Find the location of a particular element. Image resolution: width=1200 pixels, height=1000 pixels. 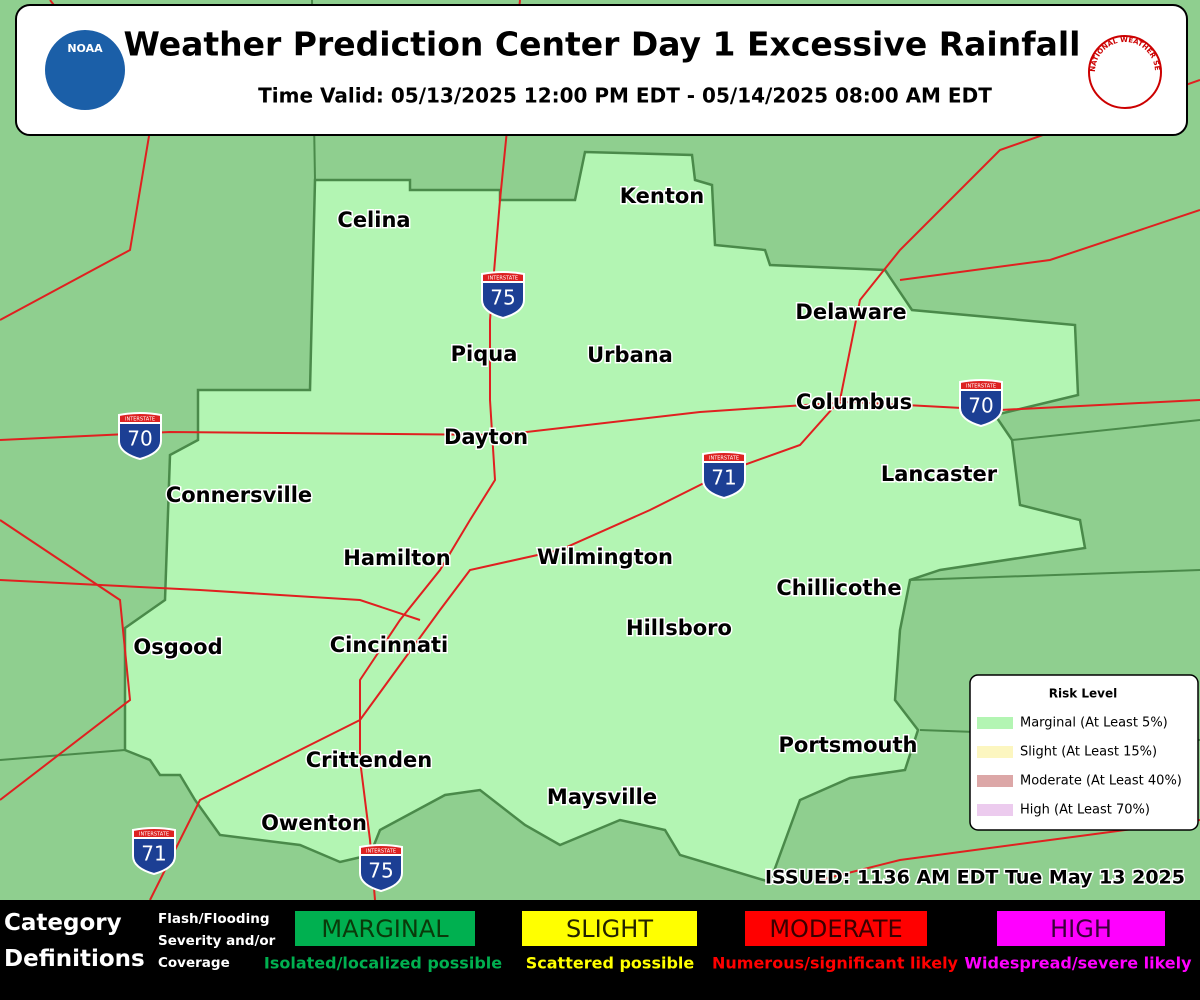

category-name: HIGH is located at coordinates (1081, 929).